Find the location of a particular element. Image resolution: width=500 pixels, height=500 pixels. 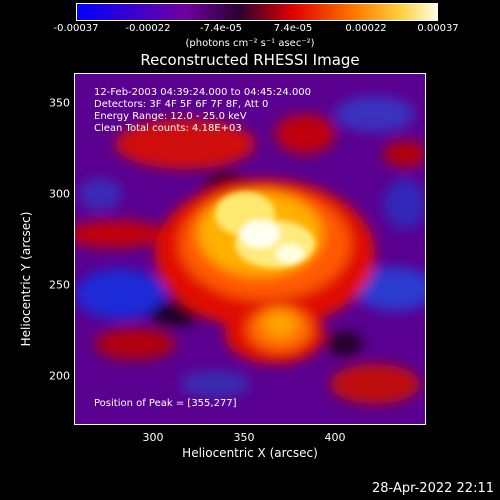

x-axis-title: Heliocentric X (arcsec) is located at coordinates (250, 453).